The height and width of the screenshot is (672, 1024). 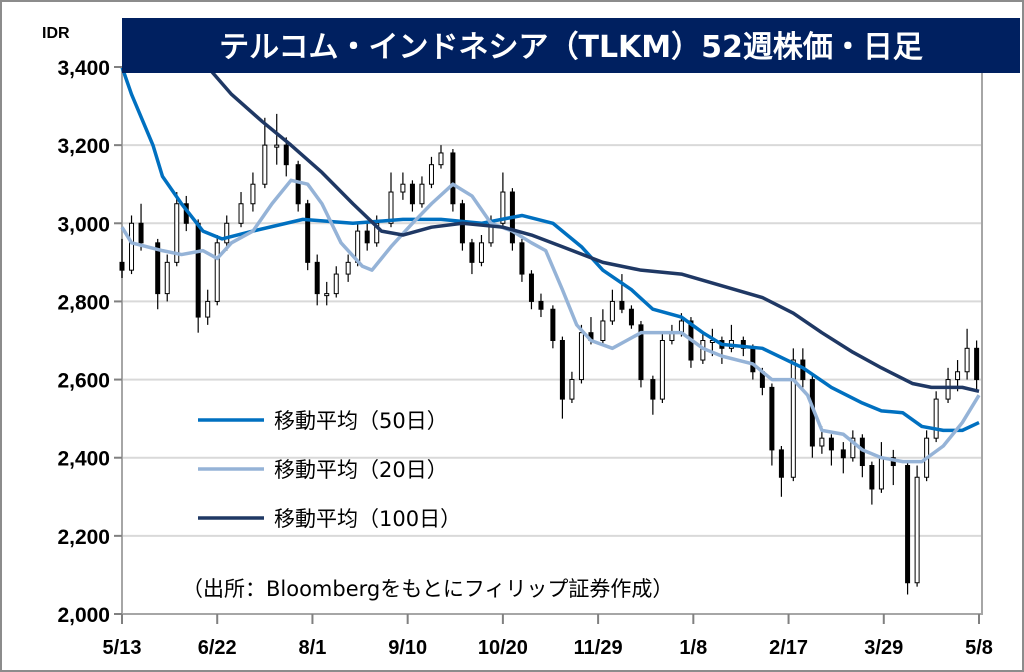 I want to click on x-tick-label: 10/20, so click(x=503, y=648).